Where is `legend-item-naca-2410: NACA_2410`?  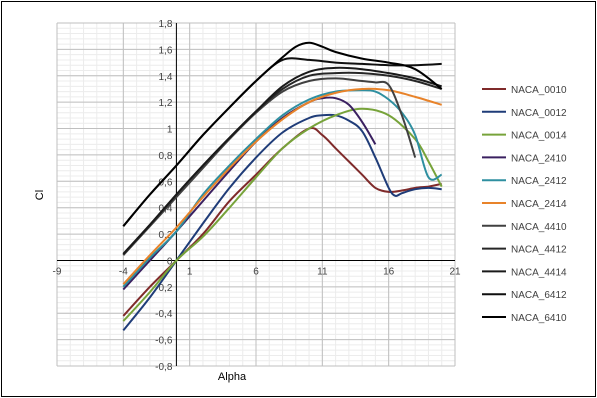 legend-item-naca-2410: NACA_2410 is located at coordinates (524, 158).